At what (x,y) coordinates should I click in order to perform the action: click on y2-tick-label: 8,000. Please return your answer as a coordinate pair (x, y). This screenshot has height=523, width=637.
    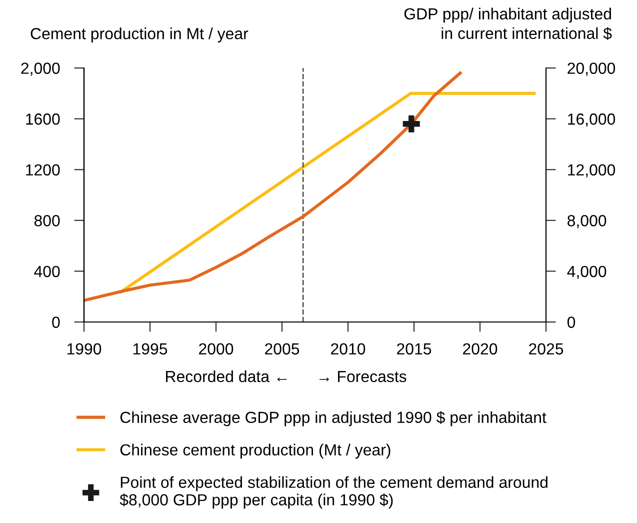
    Looking at the image, I should click on (587, 221).